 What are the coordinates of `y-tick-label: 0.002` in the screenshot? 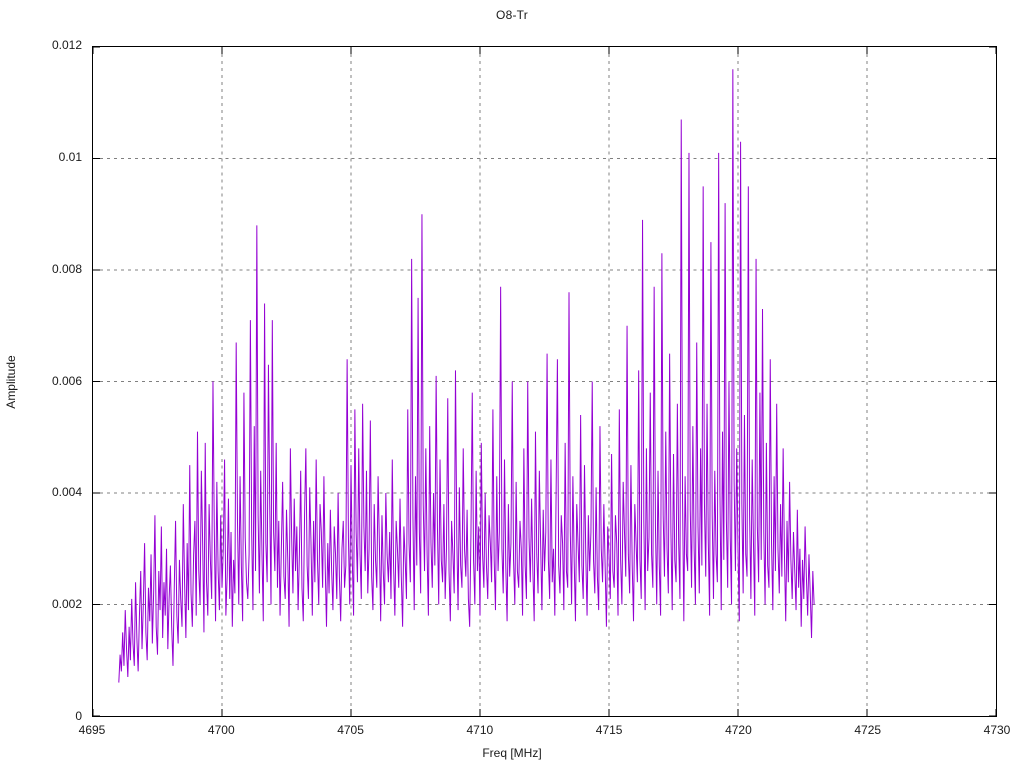 It's located at (66, 604).